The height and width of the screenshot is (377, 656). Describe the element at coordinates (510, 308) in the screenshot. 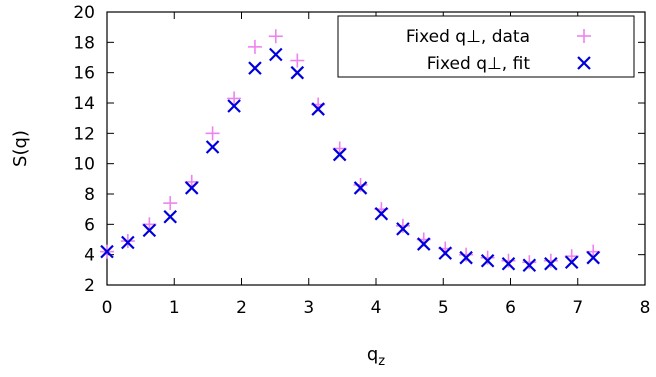

I see `x-tick-label-6: 6` at that location.